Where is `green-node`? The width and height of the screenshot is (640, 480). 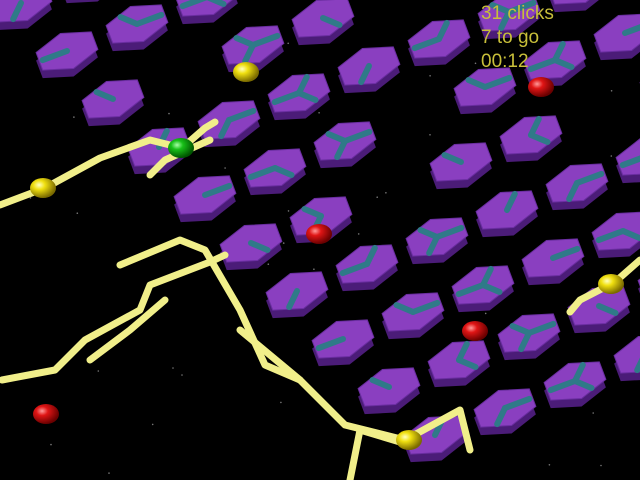
green-node is located at coordinates (181, 148).